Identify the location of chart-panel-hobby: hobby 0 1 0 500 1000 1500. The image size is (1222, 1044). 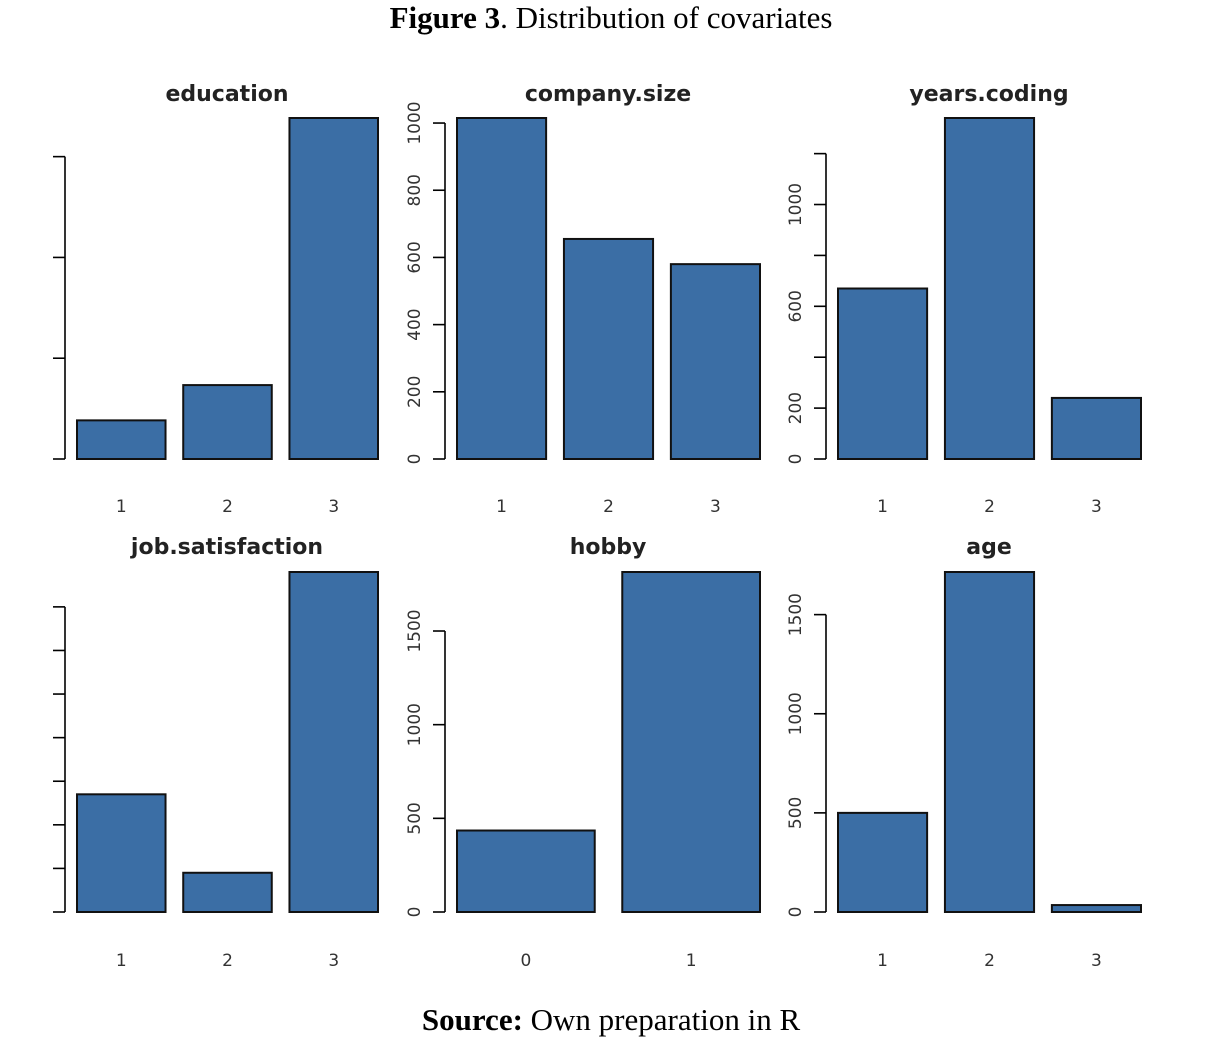
(583, 753).